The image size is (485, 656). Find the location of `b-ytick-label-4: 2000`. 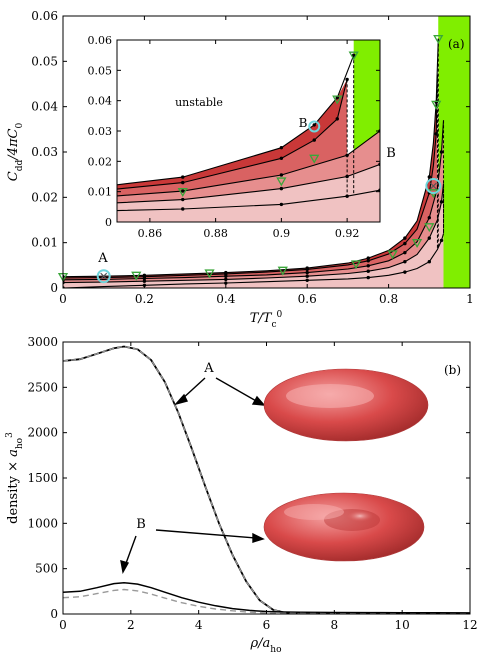

b-ytick-label-4: 2000 is located at coordinates (42, 433).